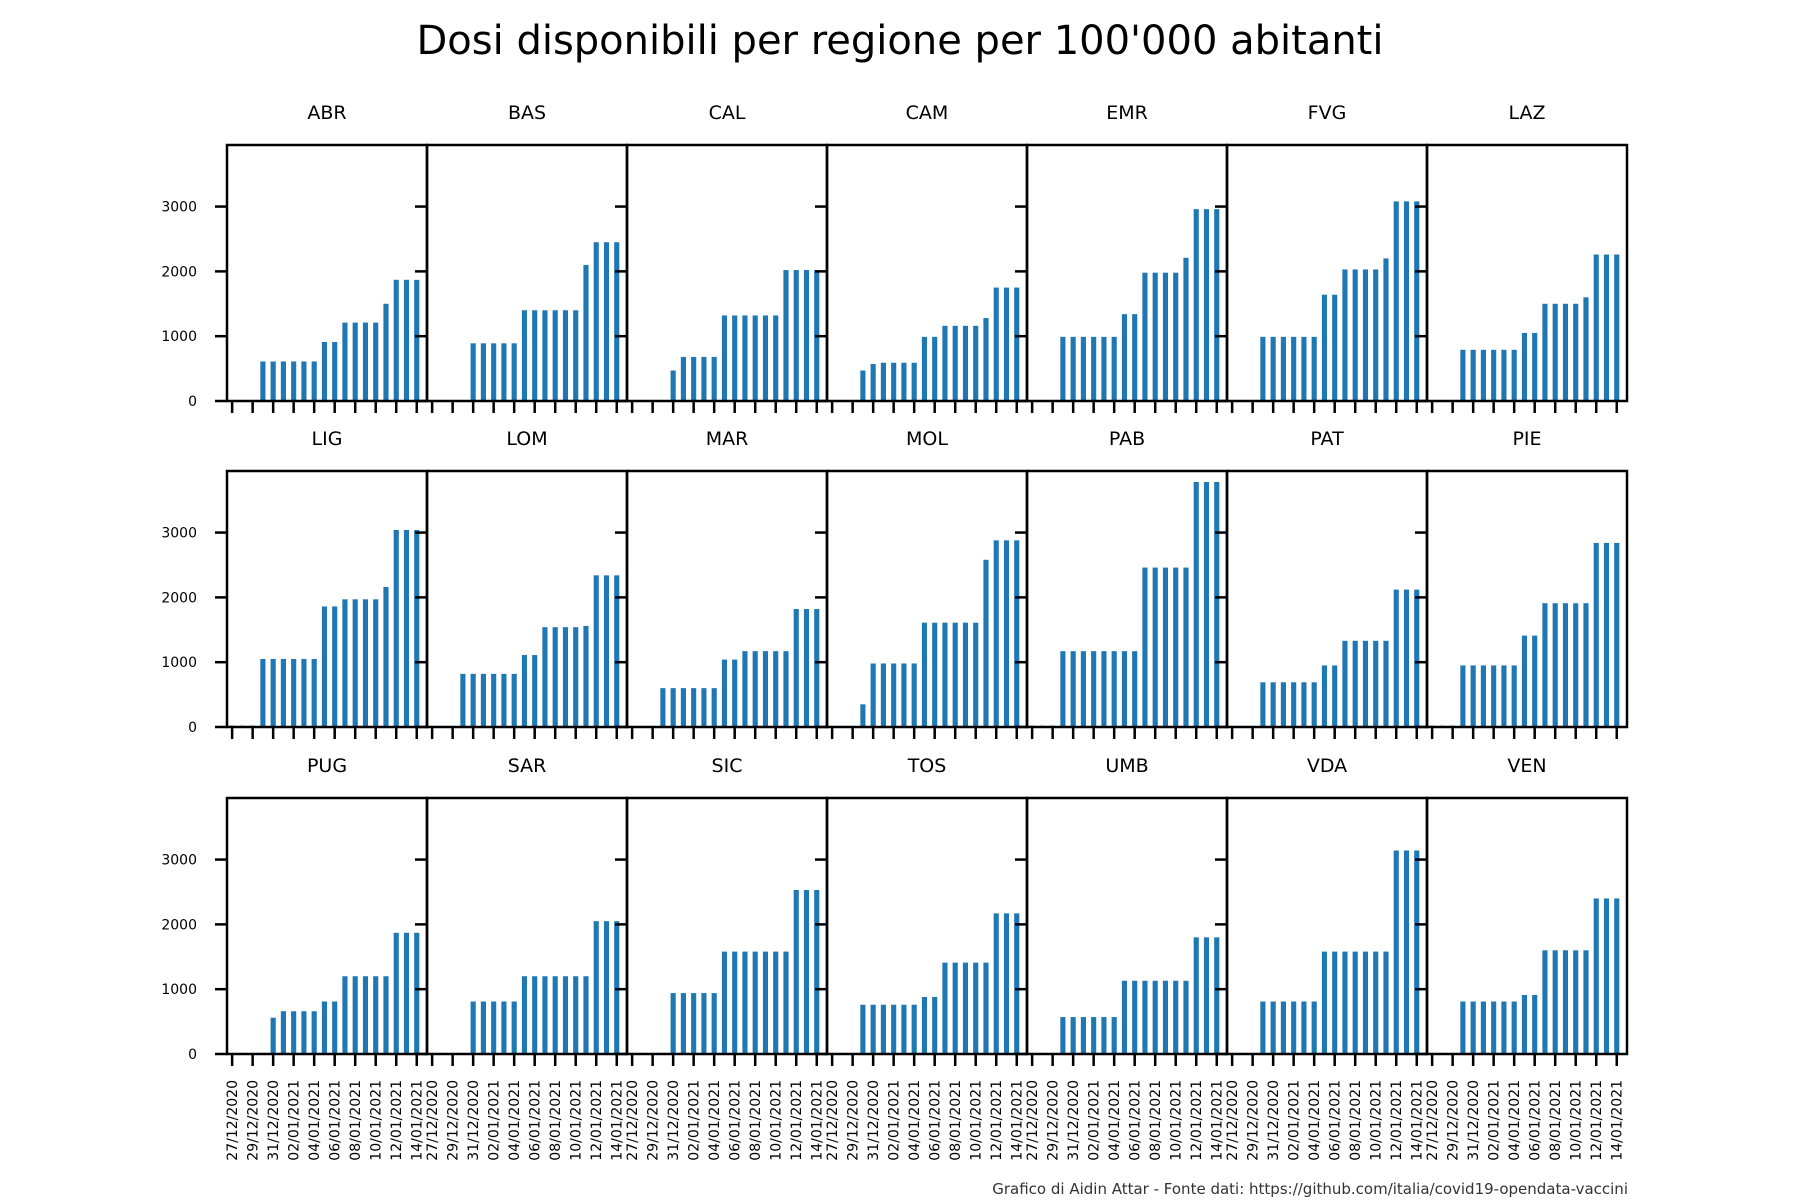 The width and height of the screenshot is (1800, 1200). What do you see at coordinates (1322, 583) in the screenshot?
I see `panel-pat: PAT` at bounding box center [1322, 583].